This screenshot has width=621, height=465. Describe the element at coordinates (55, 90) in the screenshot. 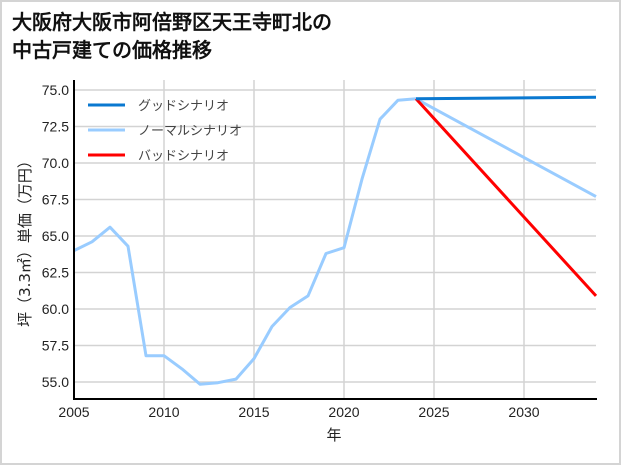

I see `y-tick-label: 75.0` at that location.